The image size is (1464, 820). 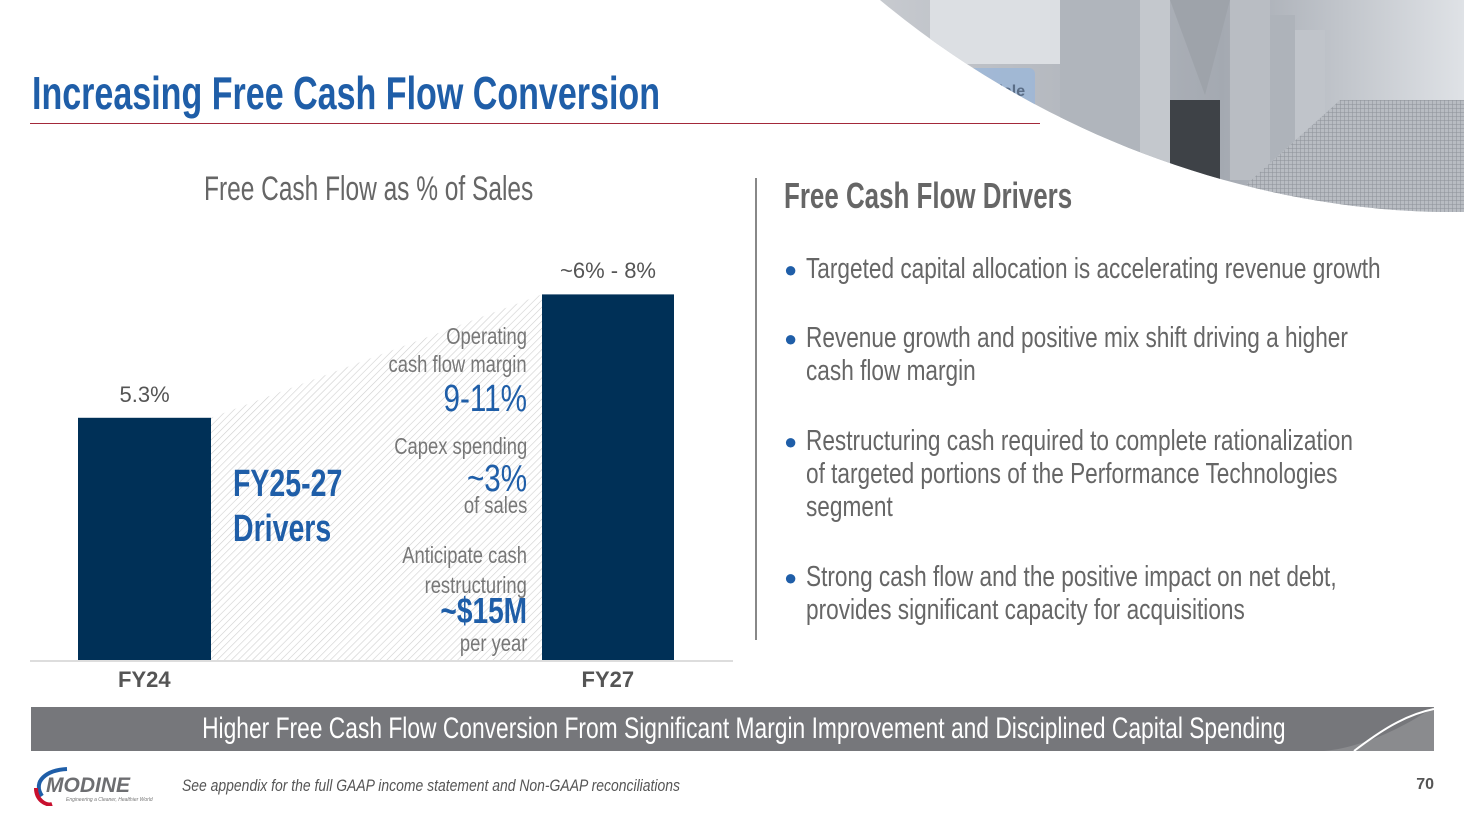 I want to click on page-number: 70, so click(x=1425, y=784).